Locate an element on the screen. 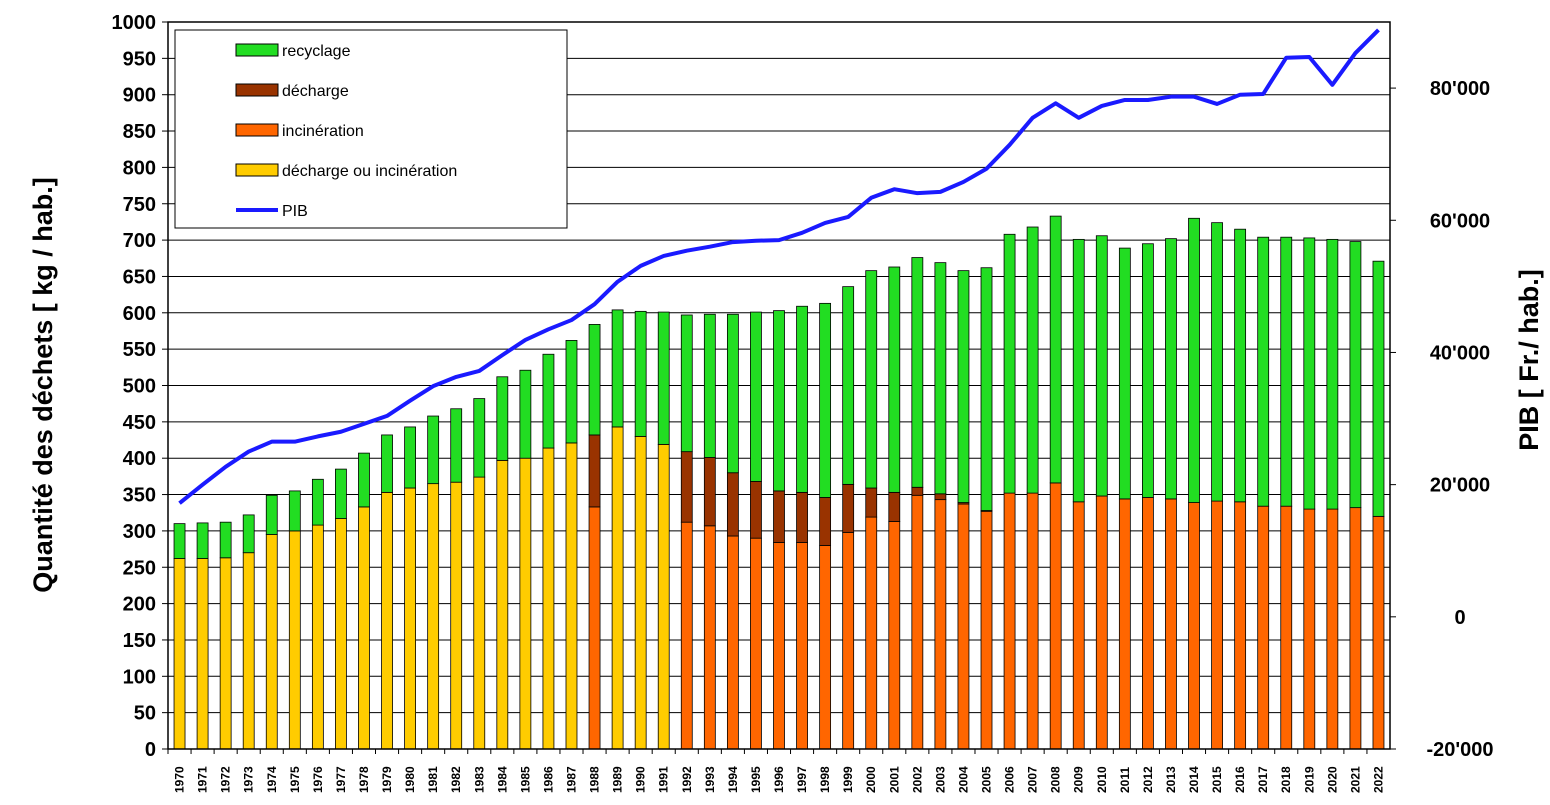 The width and height of the screenshot is (1550, 805). y2-axis-label: PIB [ Fr./ hab.] is located at coordinates (1529, 360).